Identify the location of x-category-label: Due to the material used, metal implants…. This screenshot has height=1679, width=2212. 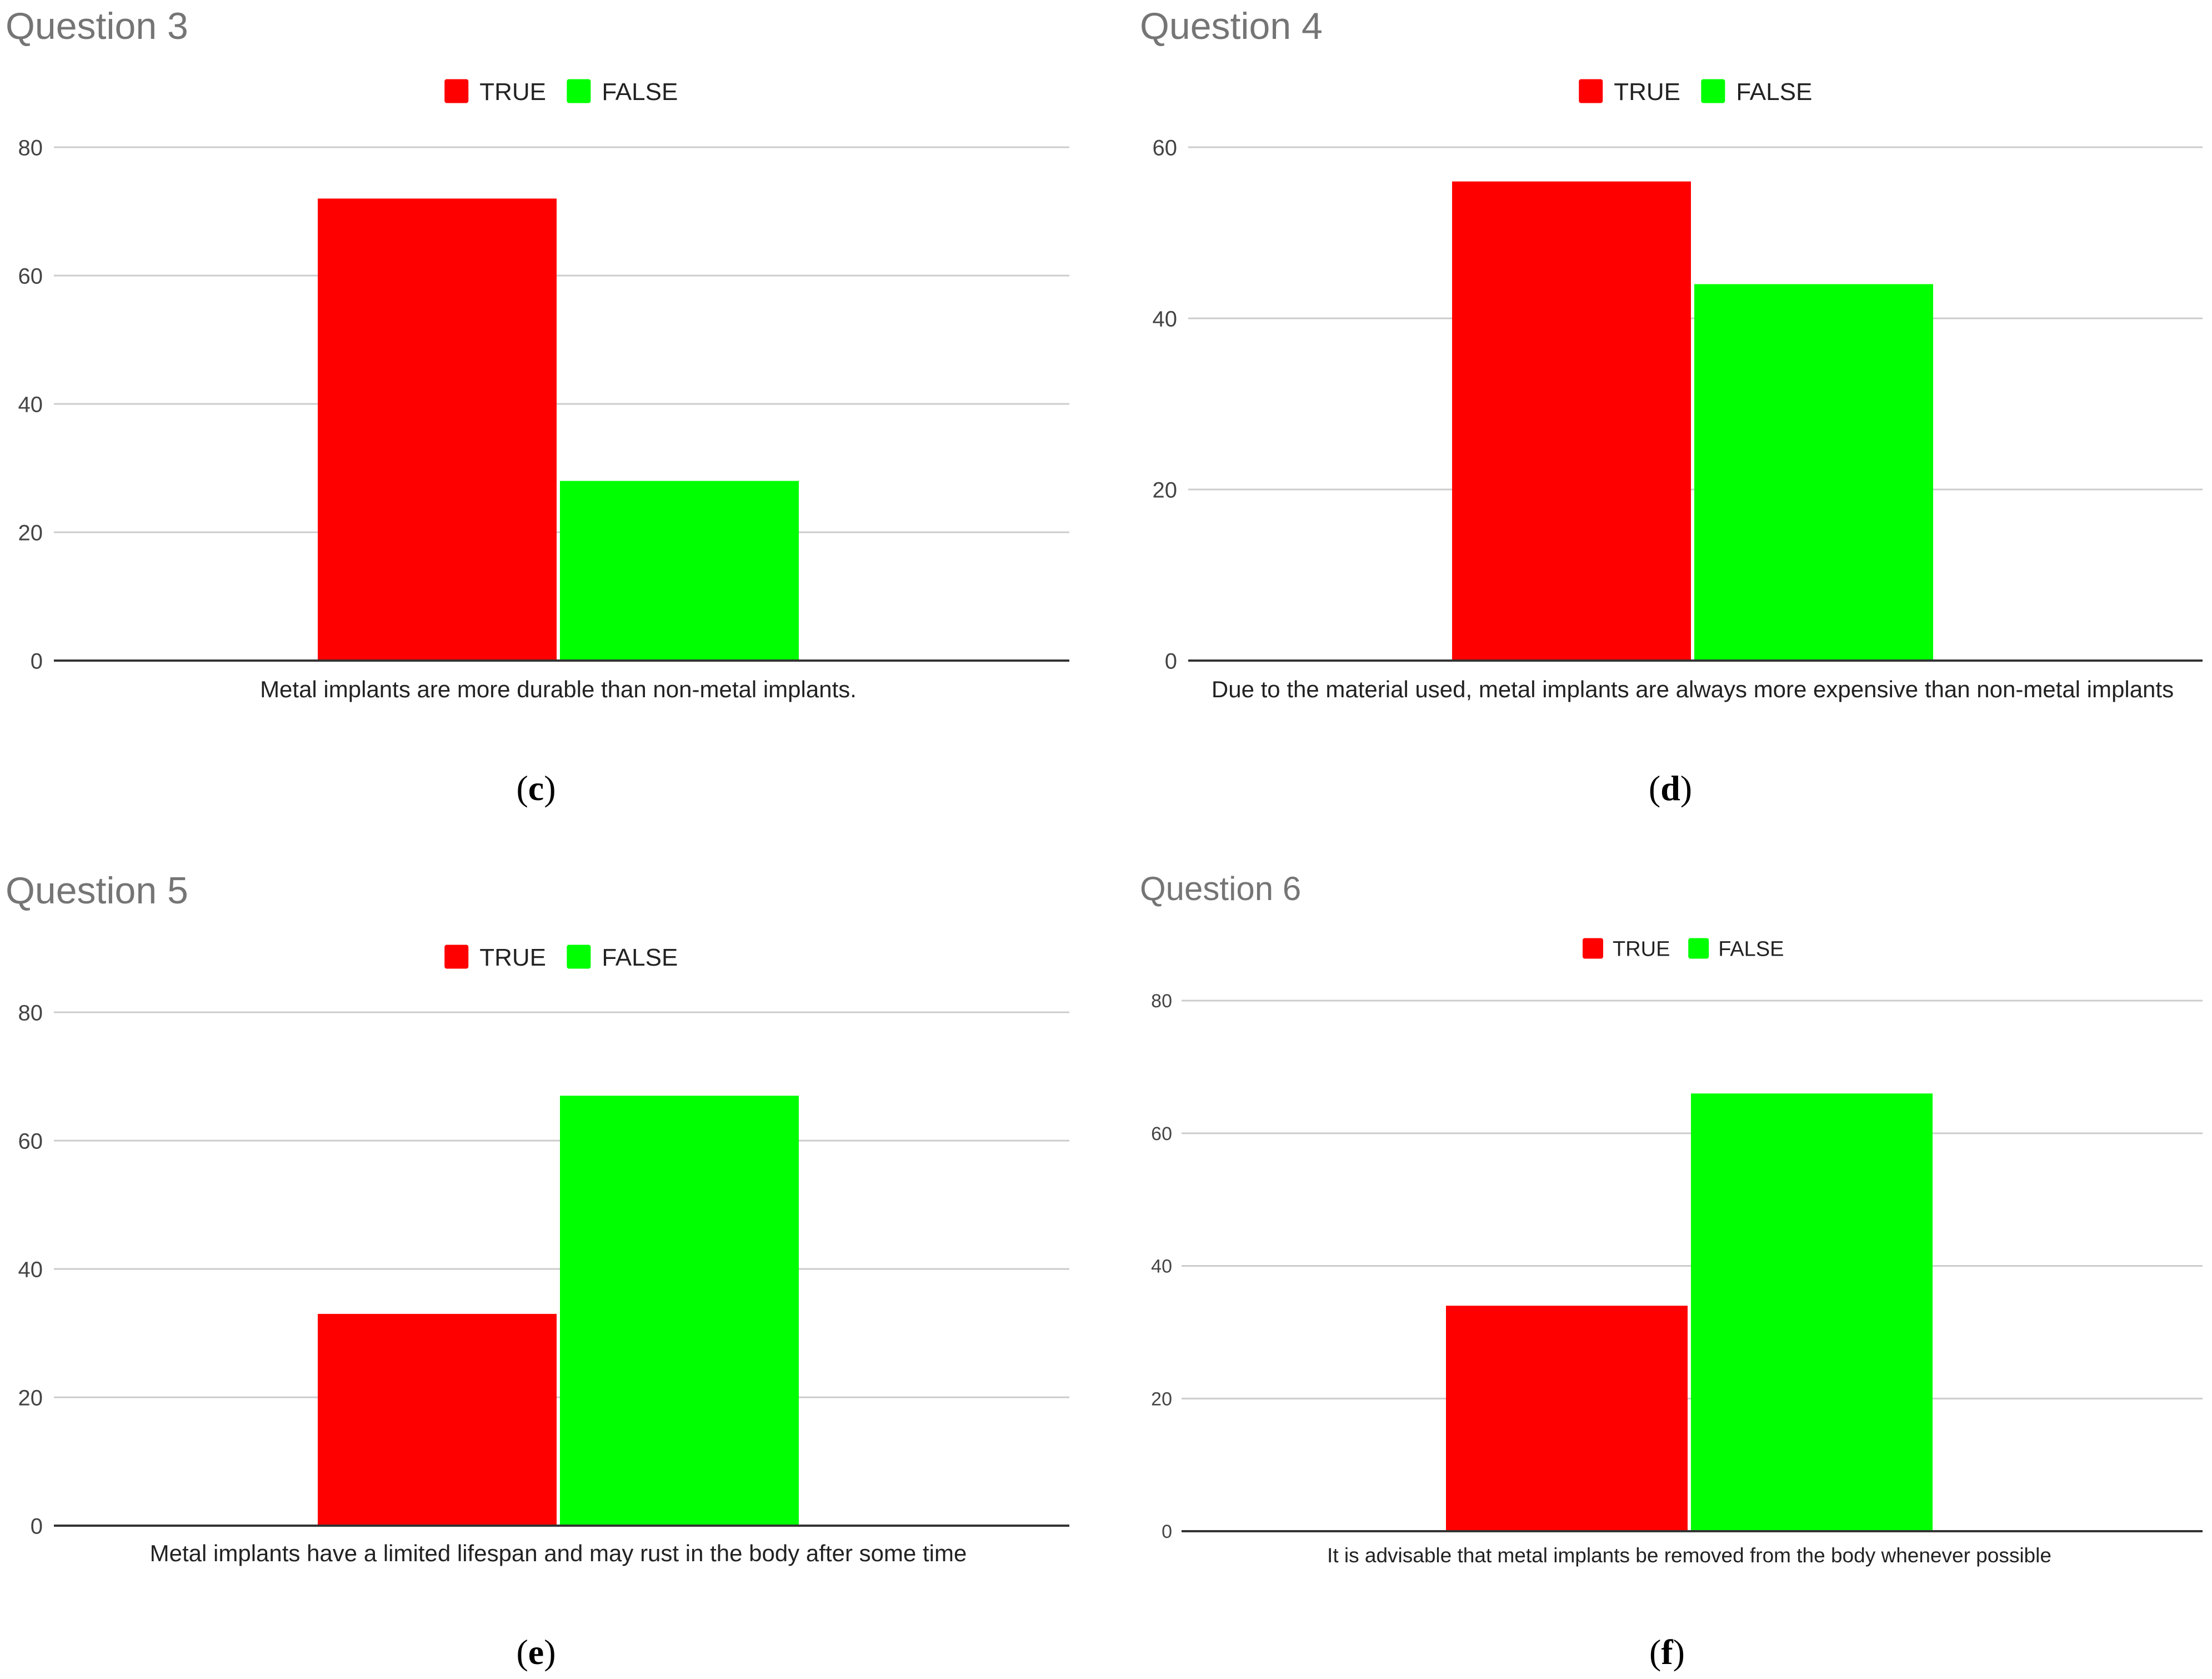
(1693, 689).